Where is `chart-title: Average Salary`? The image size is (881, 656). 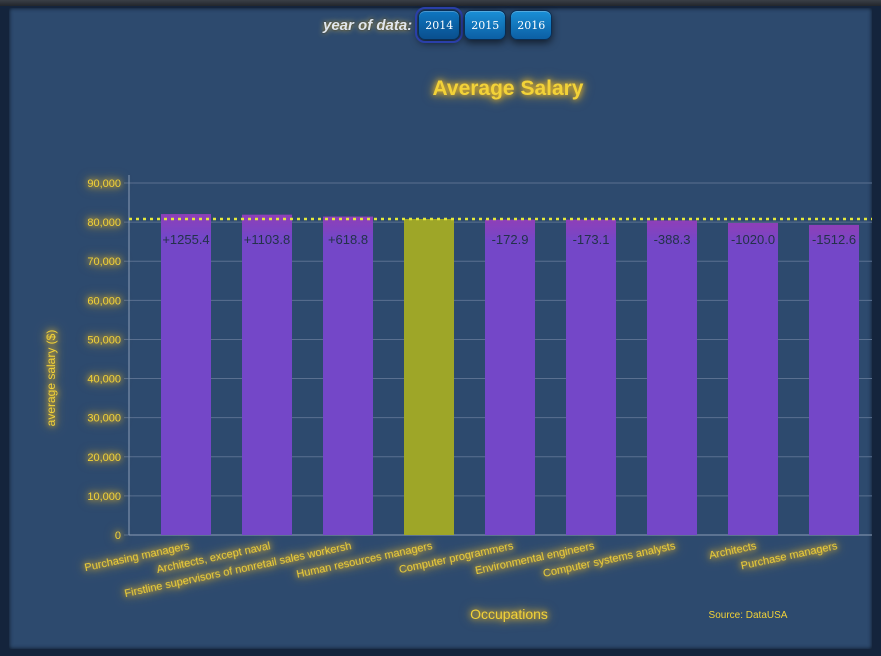 chart-title: Average Salary is located at coordinates (508, 88).